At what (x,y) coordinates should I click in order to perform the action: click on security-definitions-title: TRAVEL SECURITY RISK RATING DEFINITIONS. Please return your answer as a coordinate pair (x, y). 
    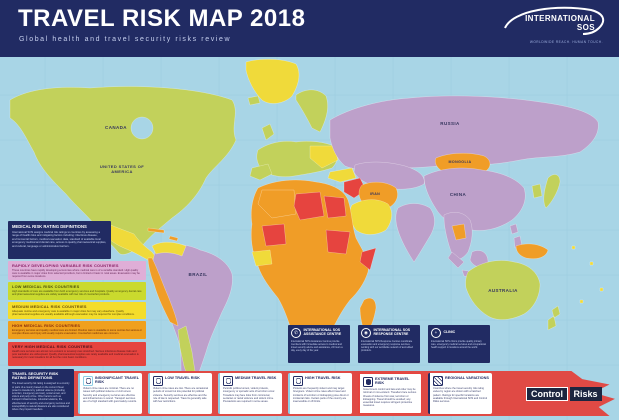
    Looking at the image, I should click on (35, 376).